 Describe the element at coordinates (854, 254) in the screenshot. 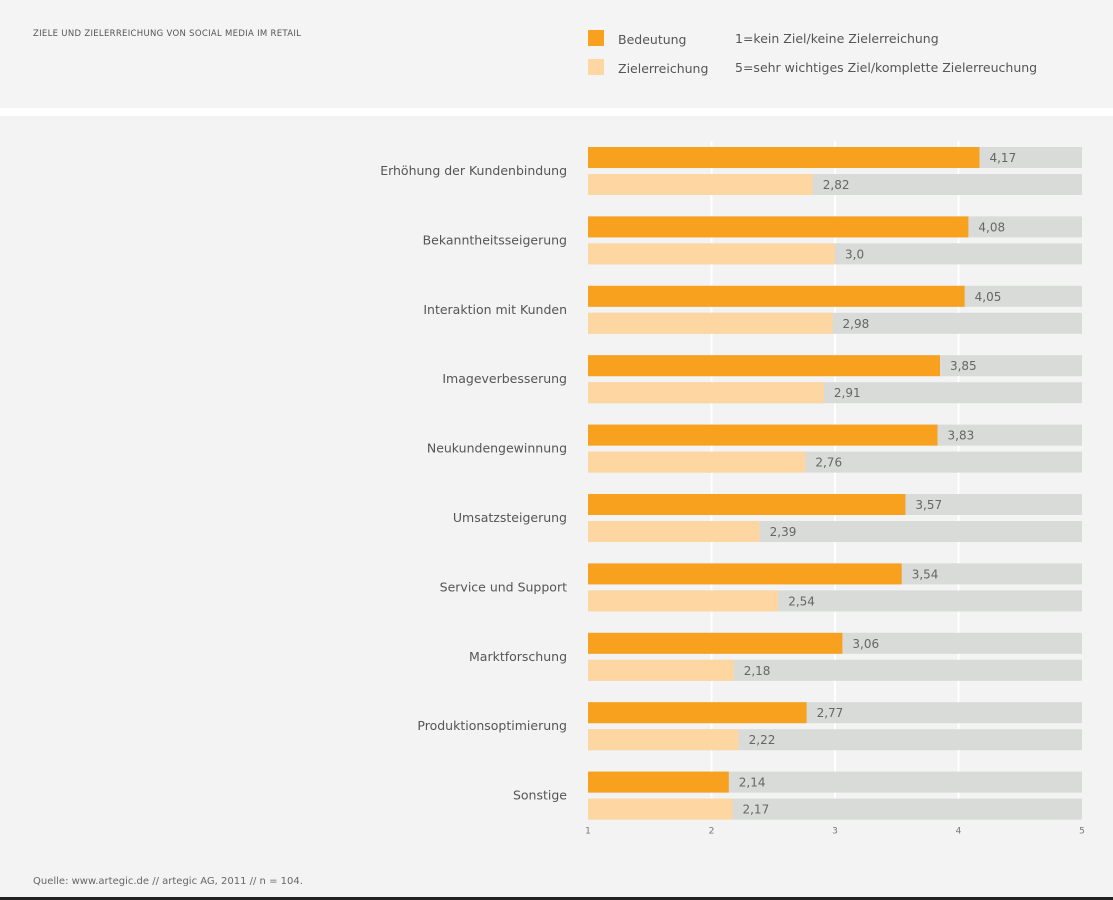

I see `data-label: 3,0` at that location.